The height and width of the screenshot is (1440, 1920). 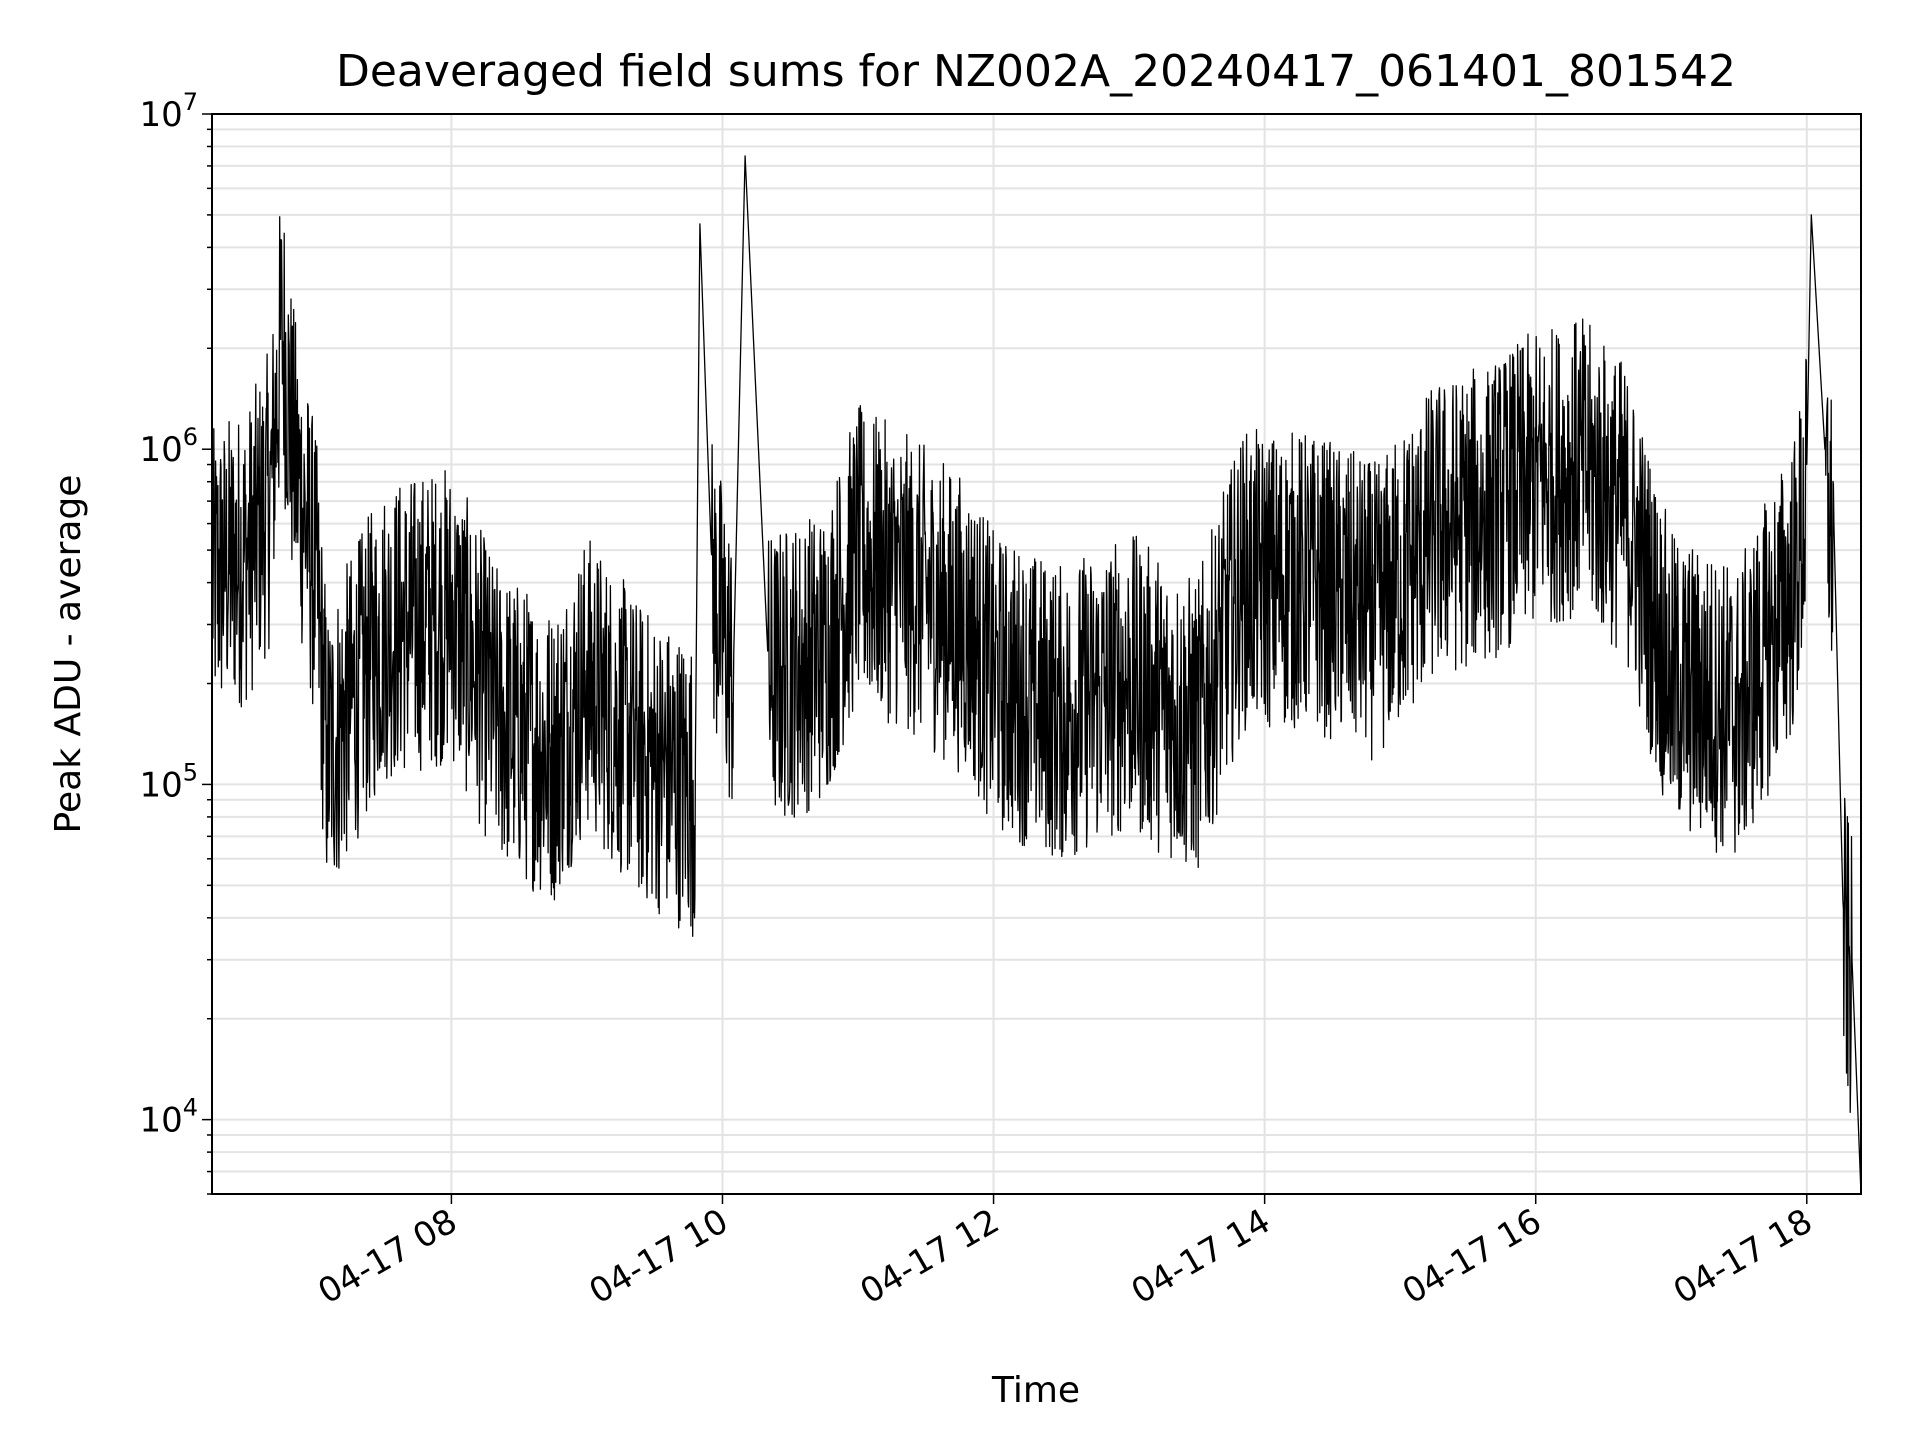 I want to click on y-tick-label: 10⁷, so click(x=168, y=111).